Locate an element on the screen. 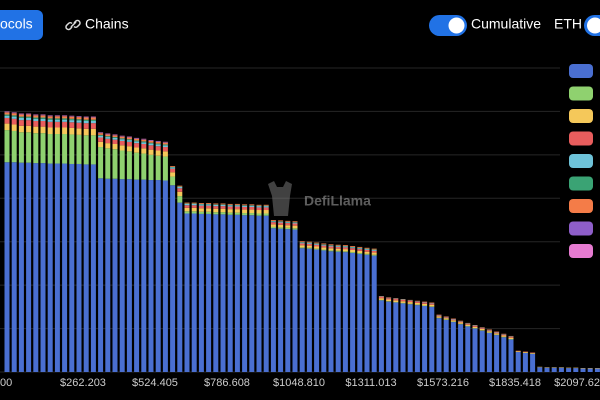  watermark-logo is located at coordinates (280, 198).